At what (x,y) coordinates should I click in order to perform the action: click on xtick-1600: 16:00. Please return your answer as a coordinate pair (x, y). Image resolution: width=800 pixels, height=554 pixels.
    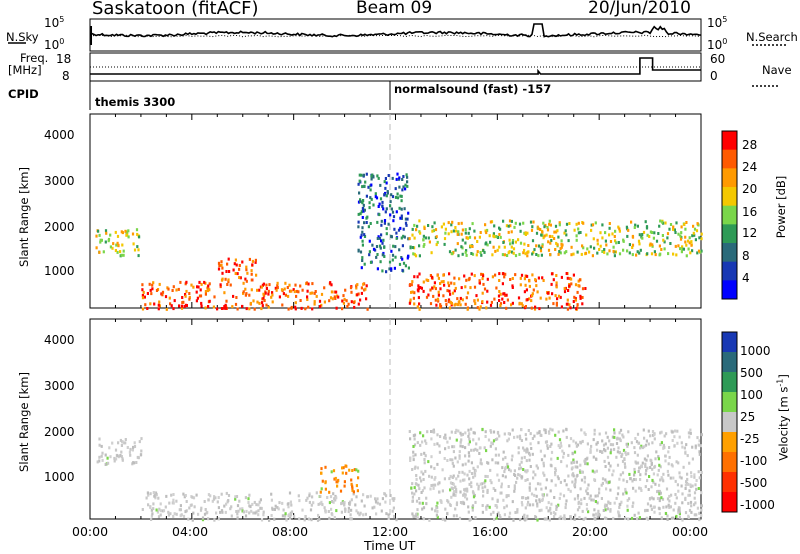
    Looking at the image, I should click on (490, 531).